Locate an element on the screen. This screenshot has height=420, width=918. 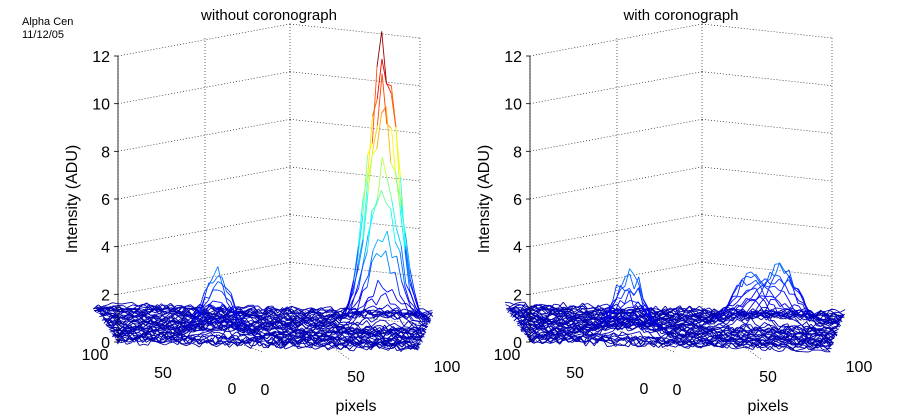
chart-title: with coronograph is located at coordinates (680, 15).